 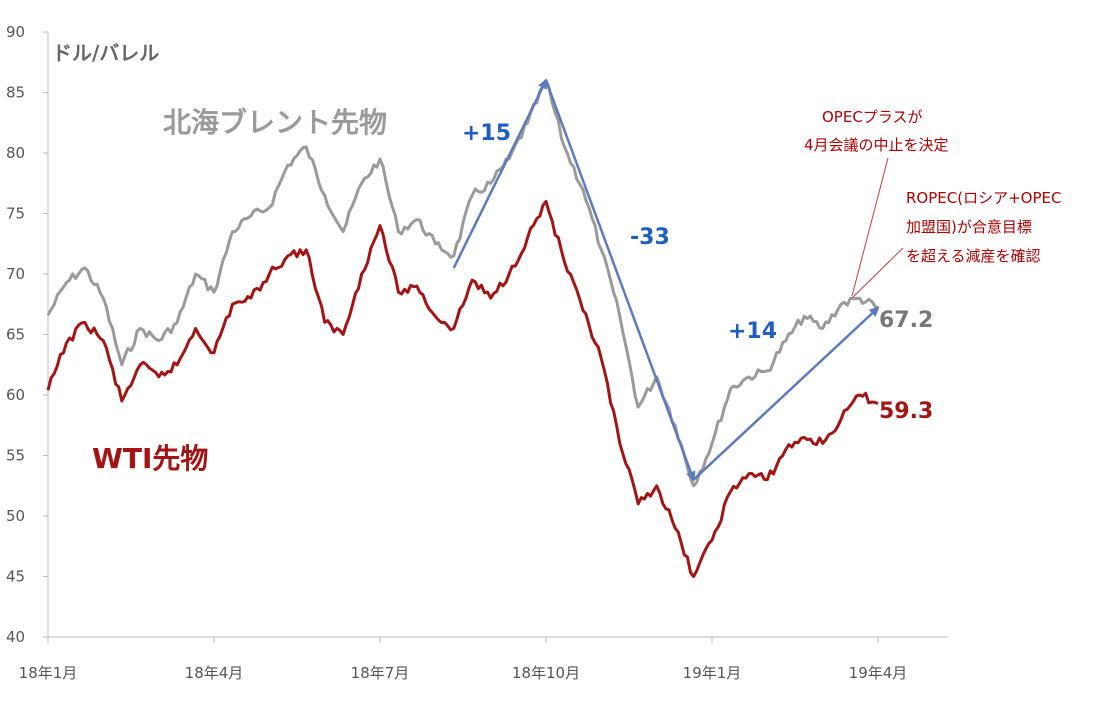 I want to click on y-tick-label: 50, so click(x=15, y=516).